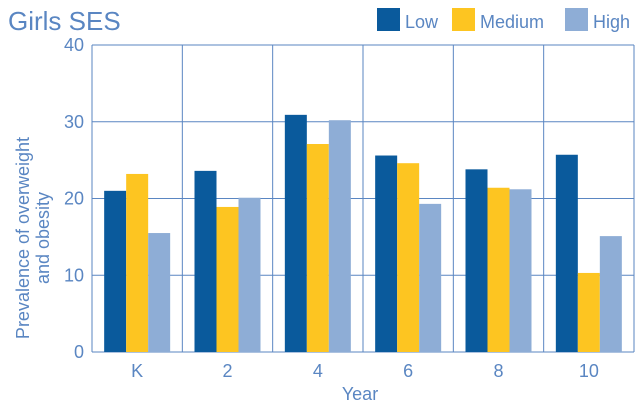 The height and width of the screenshot is (405, 638). I want to click on legend-swatch-low, so click(388, 19).